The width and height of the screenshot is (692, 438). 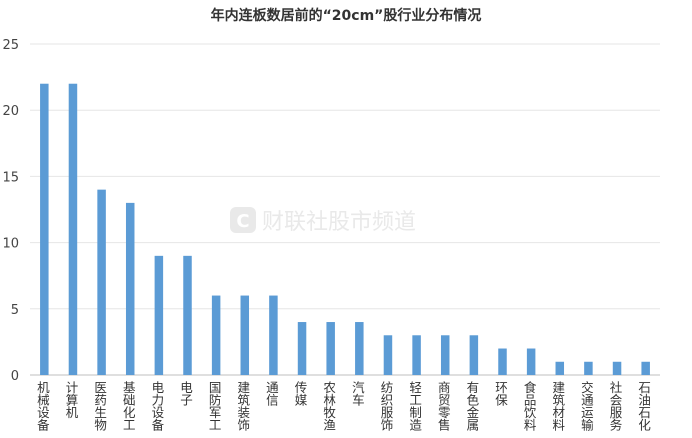 What do you see at coordinates (615, 405) in the screenshot?
I see `x-tick-label: 社会服务` at bounding box center [615, 405].